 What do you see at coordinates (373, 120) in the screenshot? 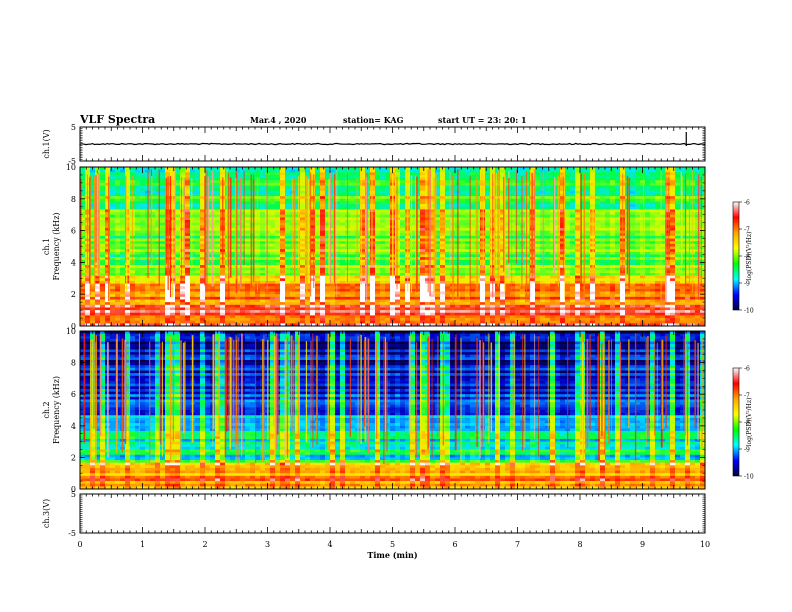
I see `station-label: station= KAG` at bounding box center [373, 120].